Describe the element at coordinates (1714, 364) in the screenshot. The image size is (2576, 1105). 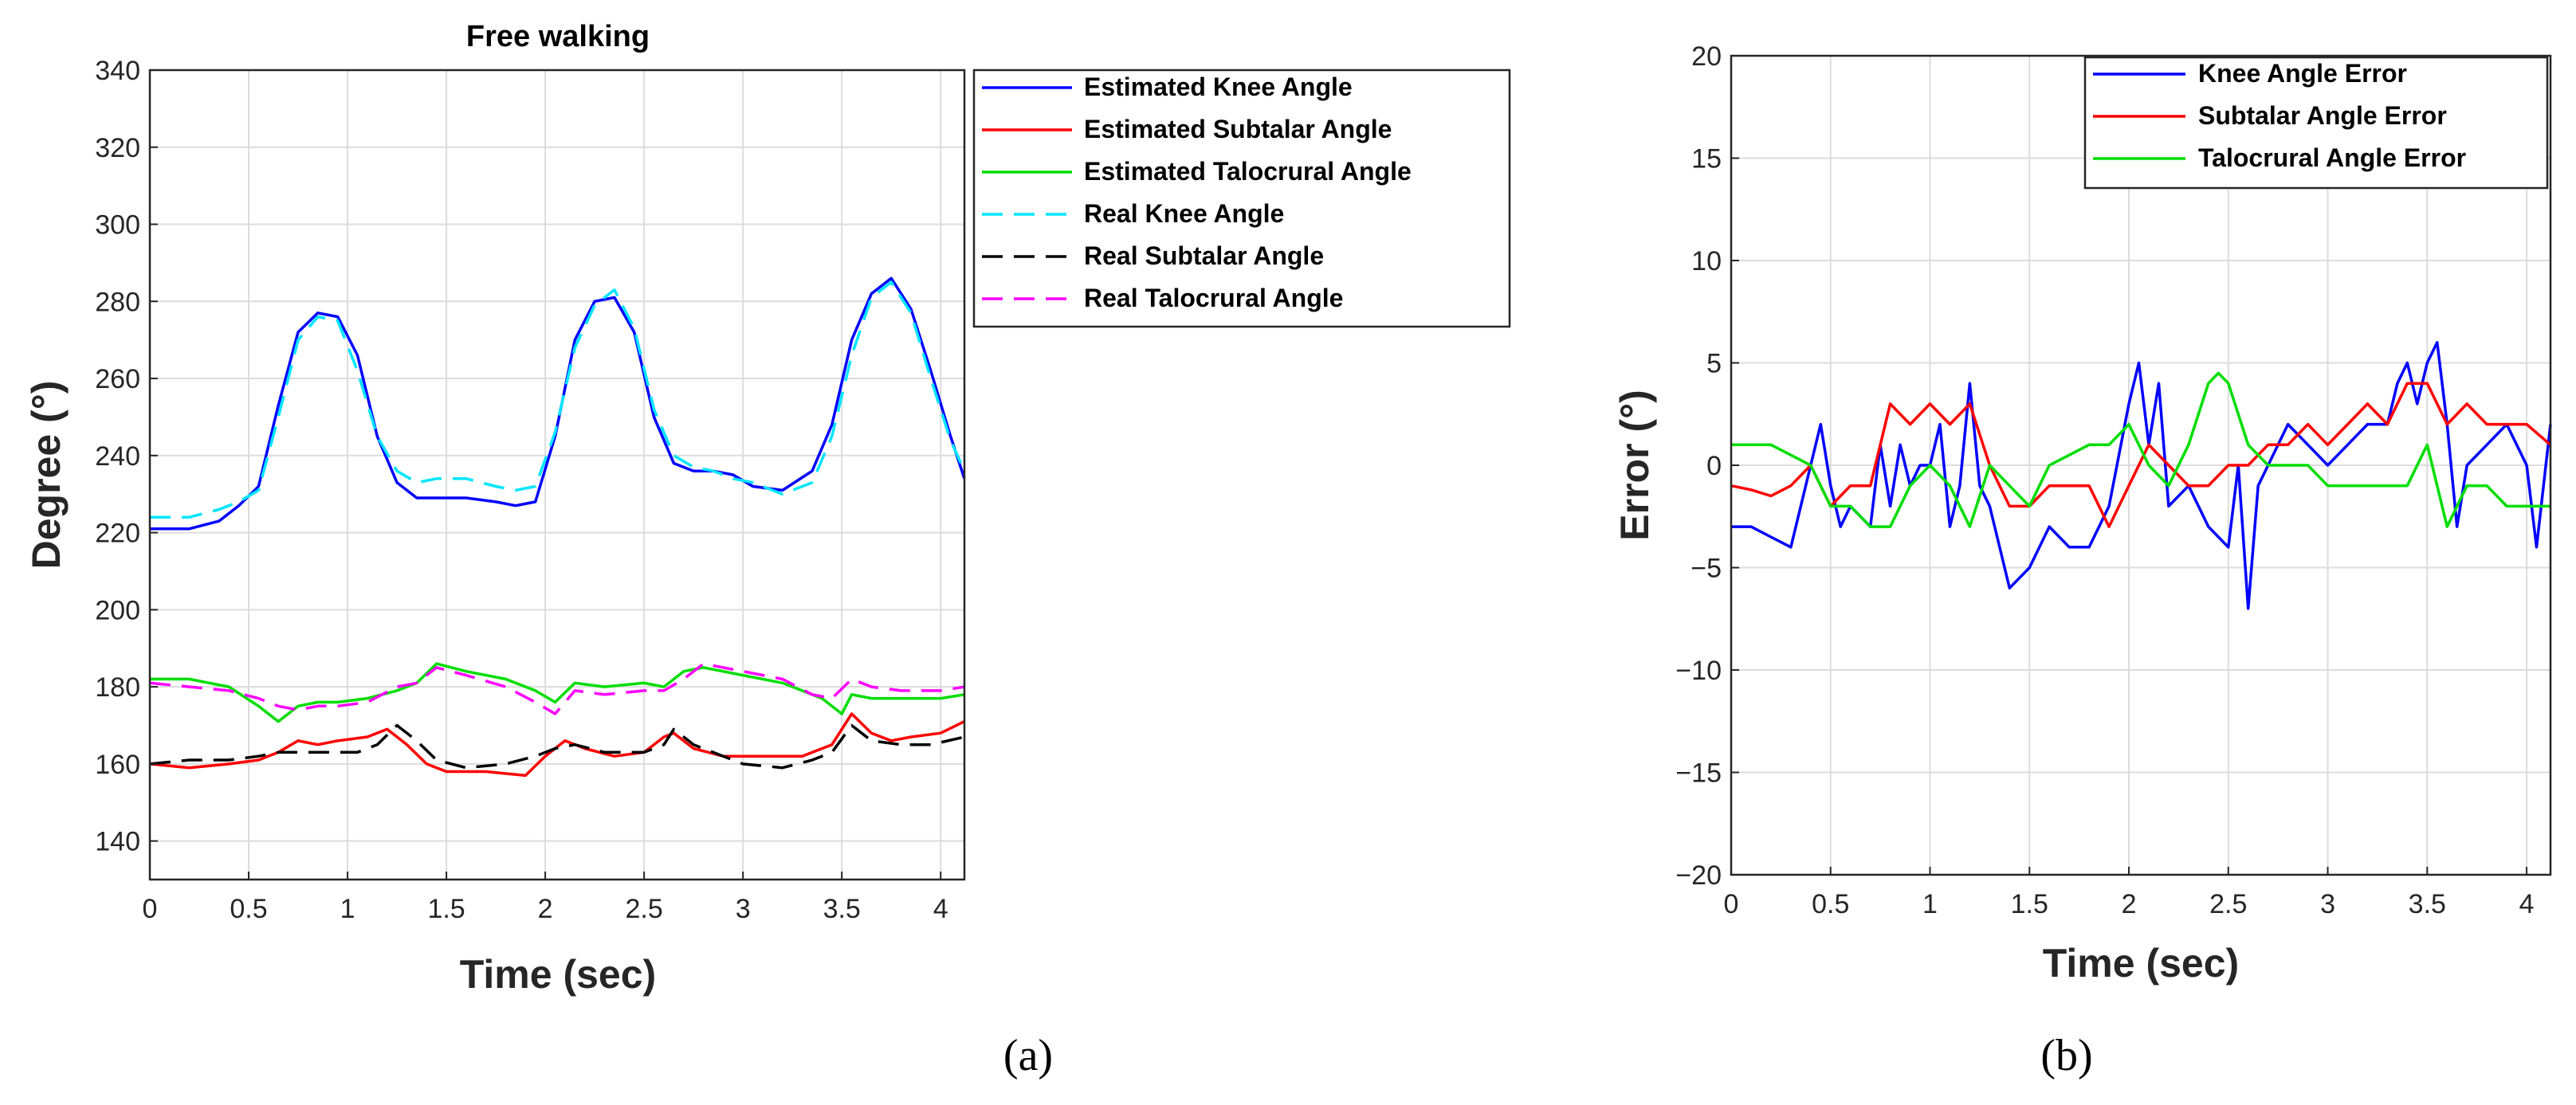
I see `y-tick-label: 5` at that location.